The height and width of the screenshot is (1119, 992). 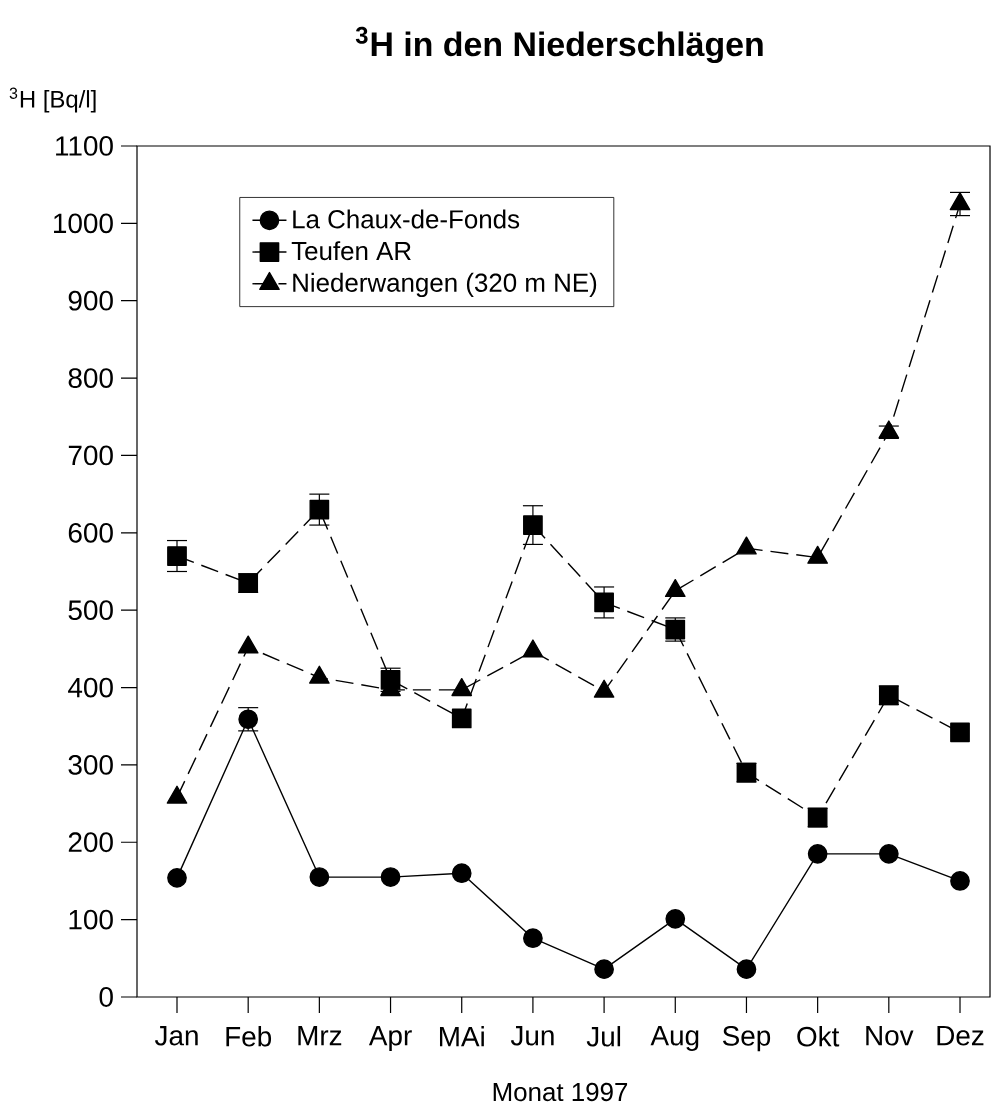 I want to click on legend-label: Niederwangen (320 m NE), so click(x=445, y=285).